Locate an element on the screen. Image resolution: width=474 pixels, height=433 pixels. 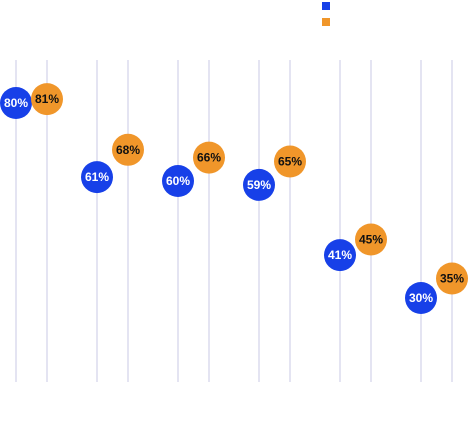
value-label: 81% is located at coordinates (47, 99).